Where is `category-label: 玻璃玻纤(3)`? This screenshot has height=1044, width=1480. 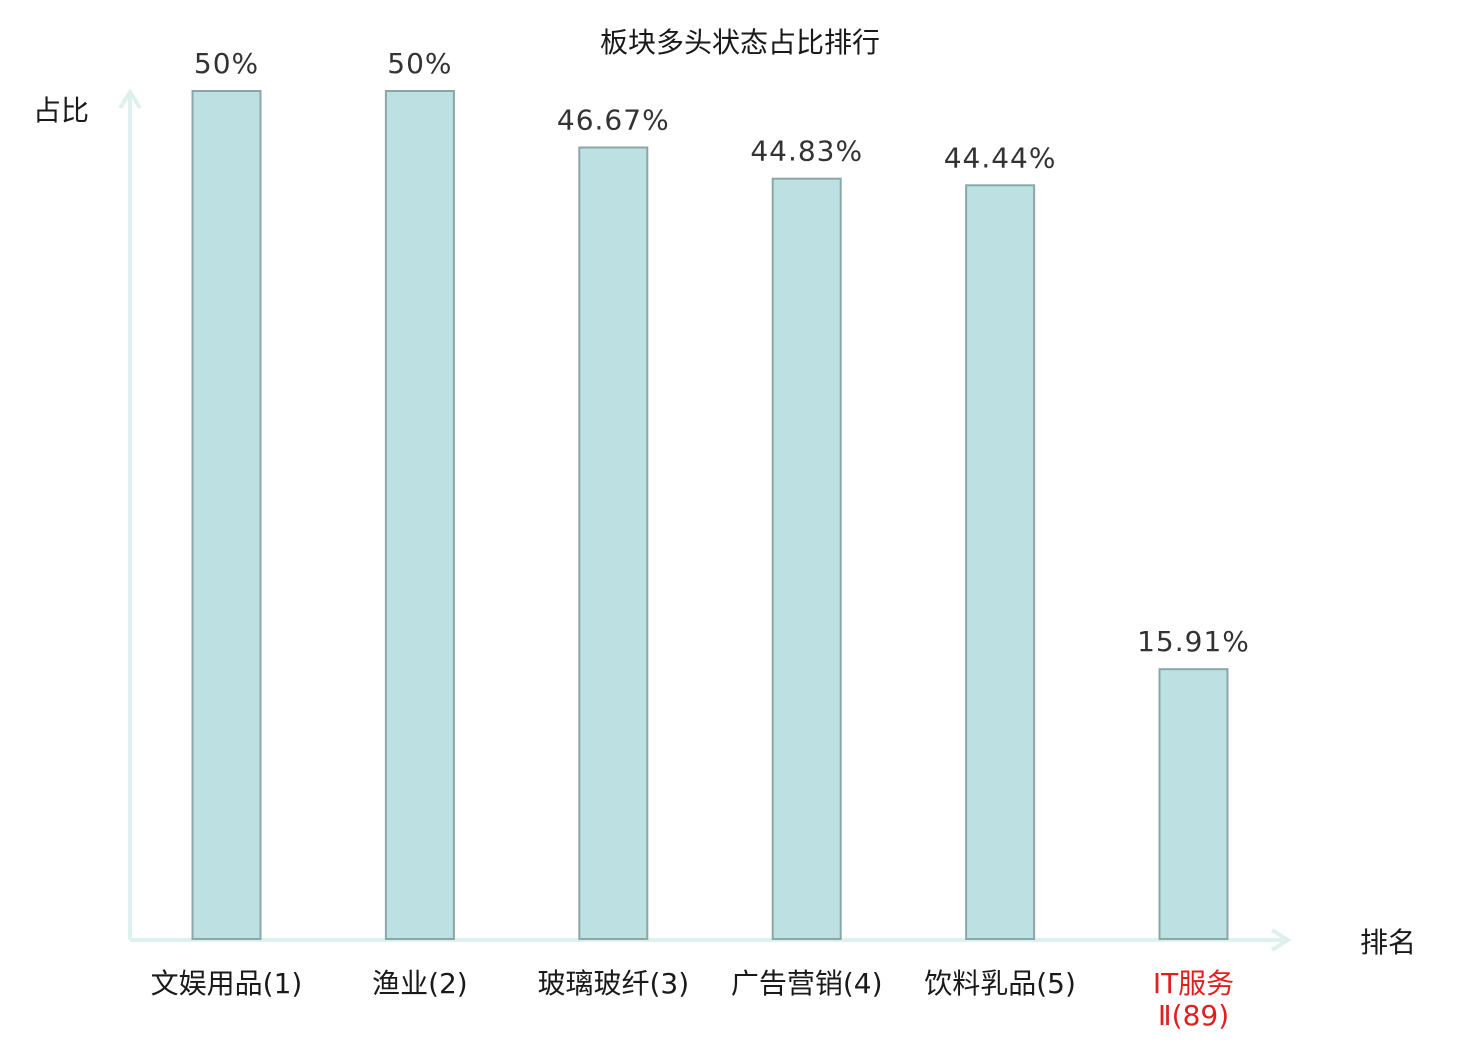
category-label: 玻璃玻纤(3) is located at coordinates (613, 983).